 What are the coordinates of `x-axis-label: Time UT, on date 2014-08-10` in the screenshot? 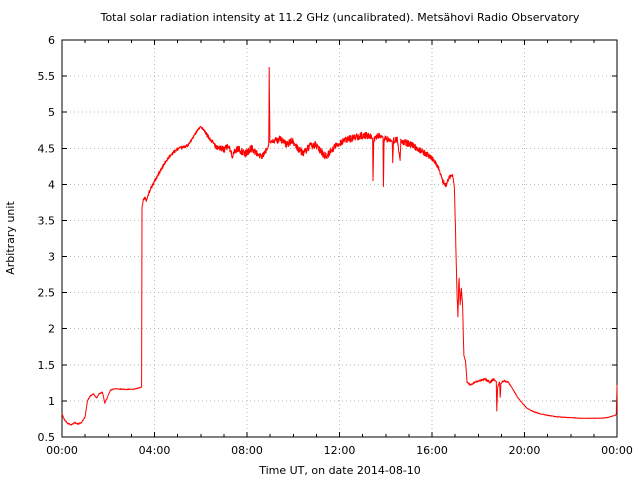 It's located at (339, 470).